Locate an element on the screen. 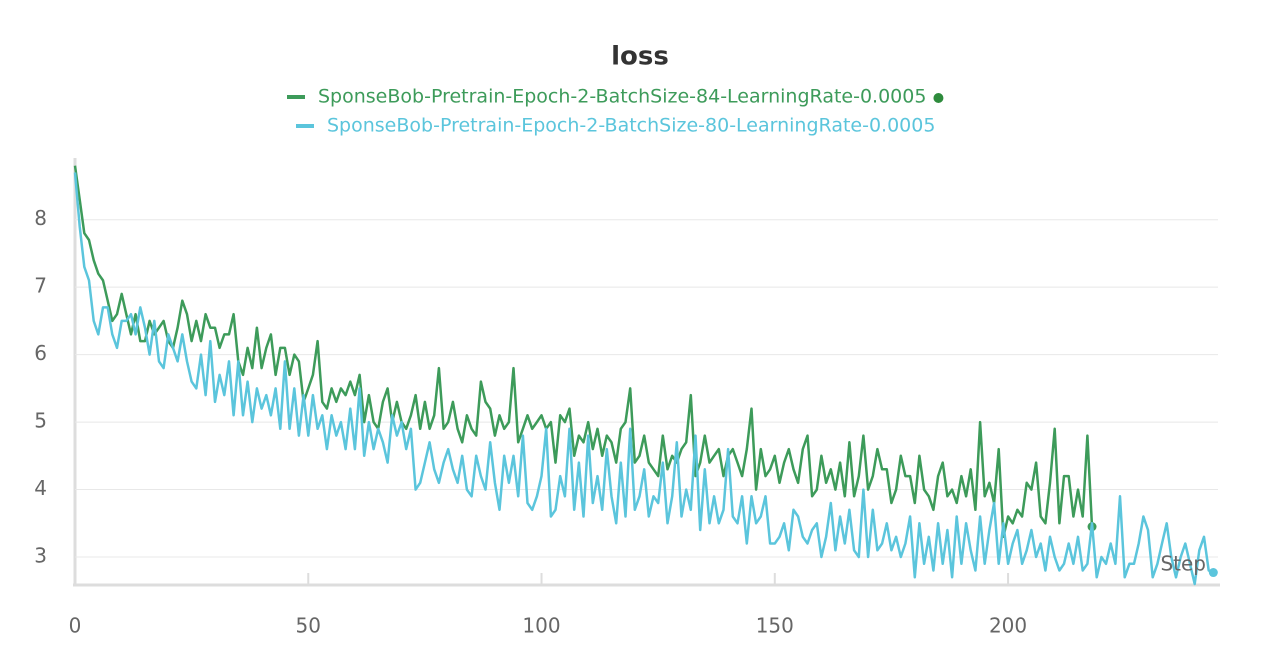 The height and width of the screenshot is (672, 1280). y-tick-label: 3 is located at coordinates (40, 556).